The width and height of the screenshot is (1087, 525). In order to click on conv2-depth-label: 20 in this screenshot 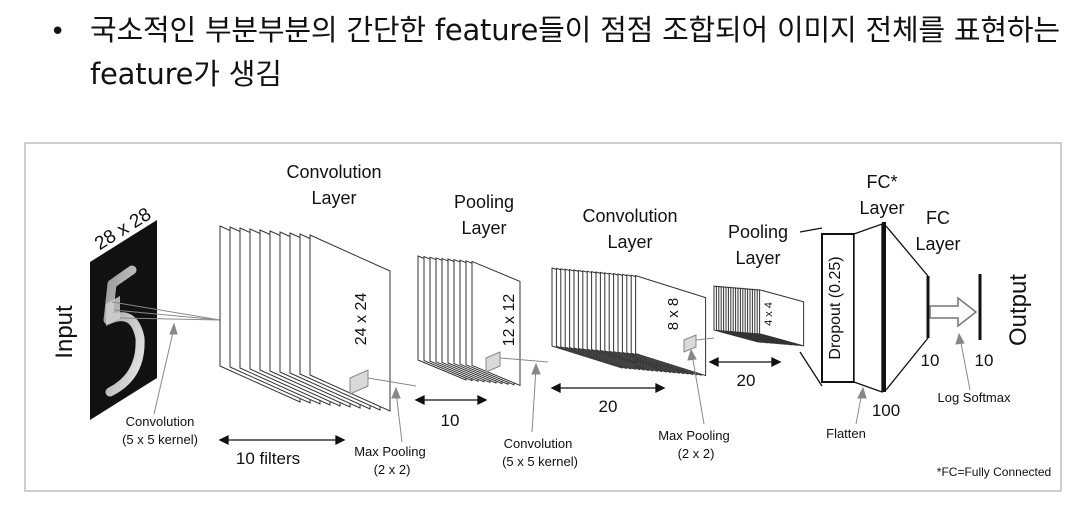, I will do `click(608, 406)`.